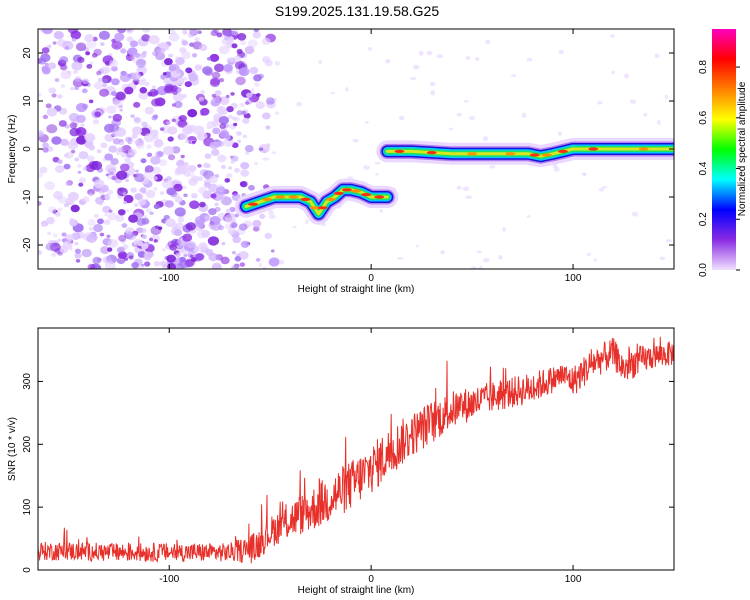  Describe the element at coordinates (703, 168) in the screenshot. I see `colorbar-tick-label: 0.4` at that location.